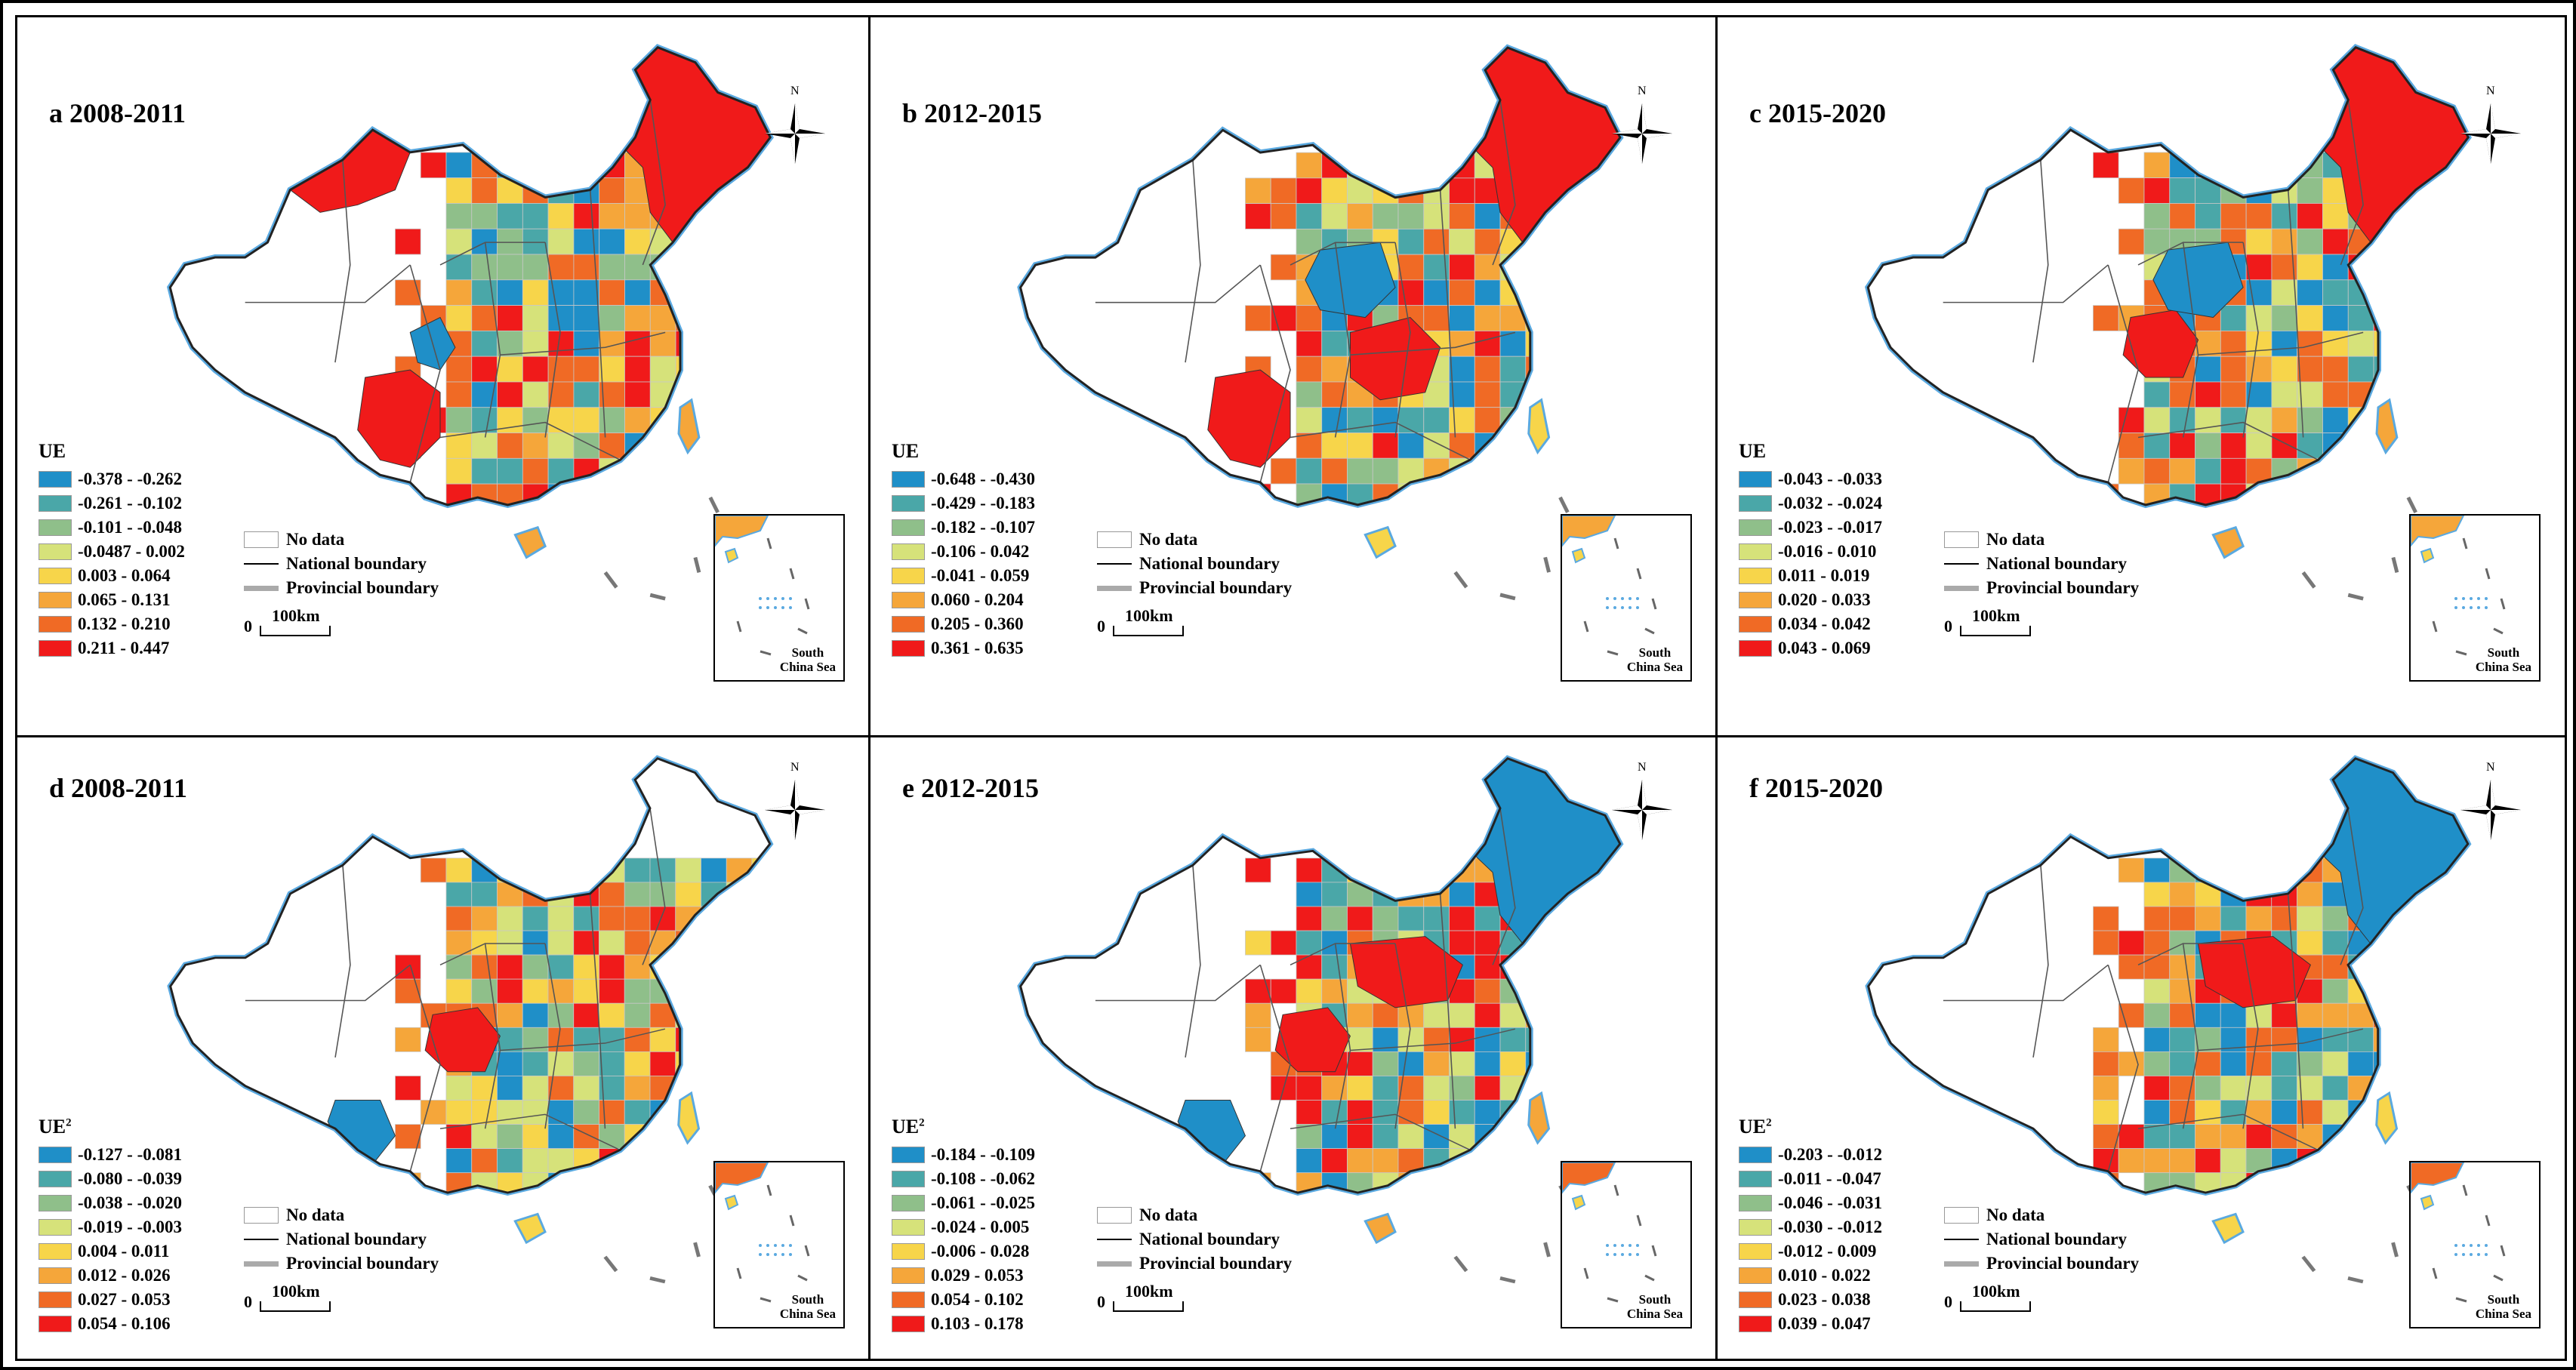  I want to click on legend-class-row: -0.184 - -0.109, so click(963, 1155).